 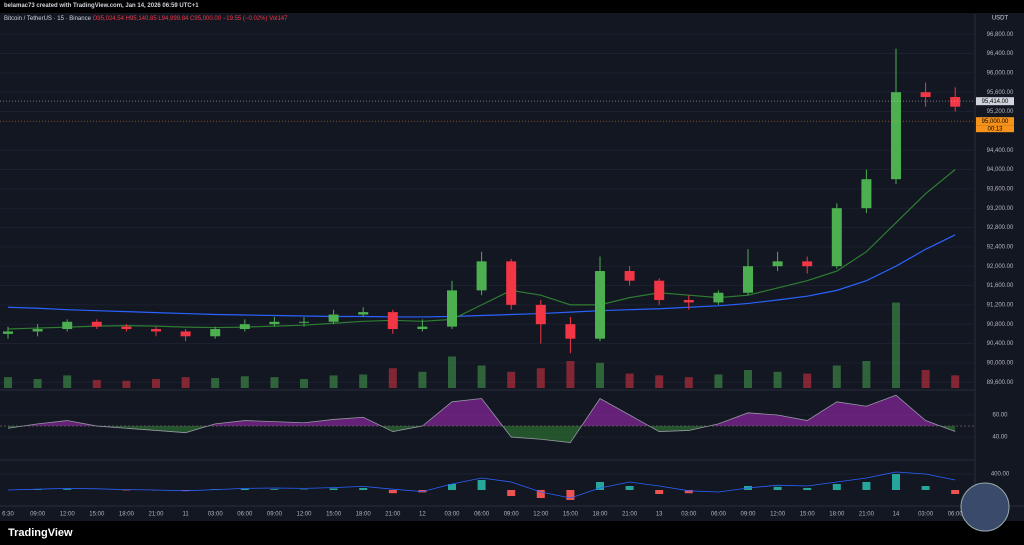 What do you see at coordinates (173, 19) in the screenshot?
I see `ohlc: L94,999.84` at bounding box center [173, 19].